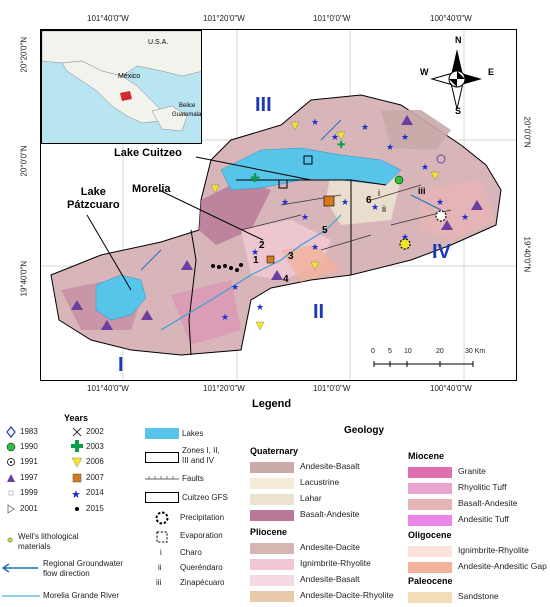 The height and width of the screenshot is (607, 550). What do you see at coordinates (162, 478) in the screenshot?
I see `fault-icon` at bounding box center [162, 478].